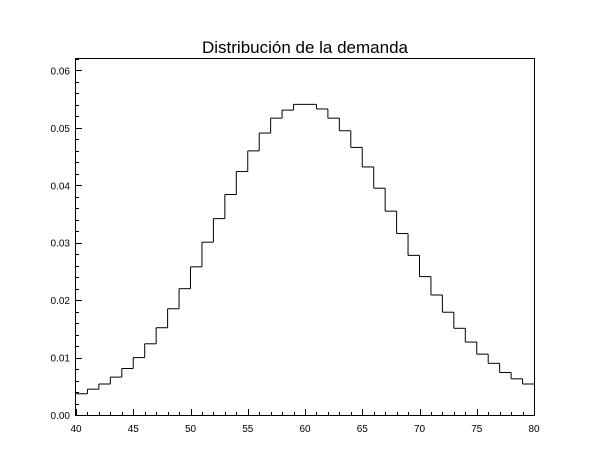 The width and height of the screenshot is (610, 466). I want to click on x-axis: 40 45 50 55 60 65 70 75 80, so click(305, 422).